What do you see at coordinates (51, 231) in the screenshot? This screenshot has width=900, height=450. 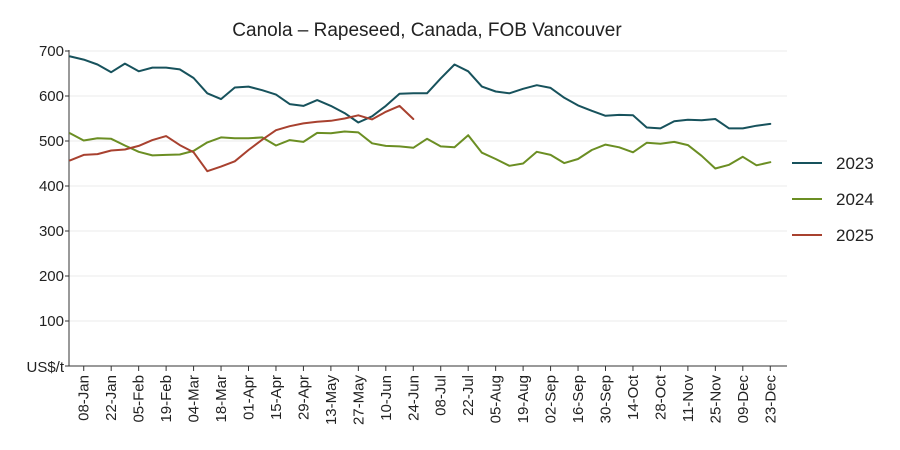 I see `y-tick-label: 300` at bounding box center [51, 231].